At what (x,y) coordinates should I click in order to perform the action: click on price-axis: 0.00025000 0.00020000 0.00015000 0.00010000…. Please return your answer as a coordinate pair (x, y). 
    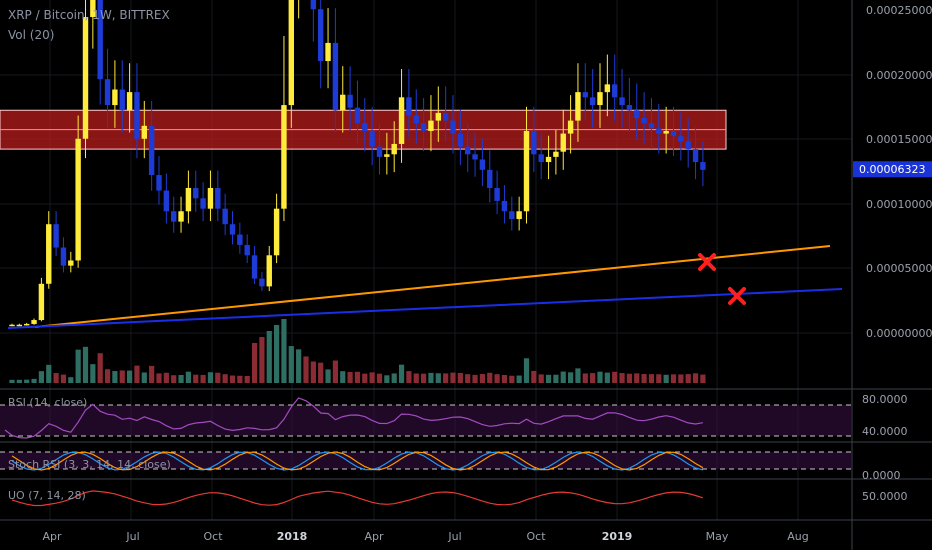
    Looking at the image, I should click on (892, 253).